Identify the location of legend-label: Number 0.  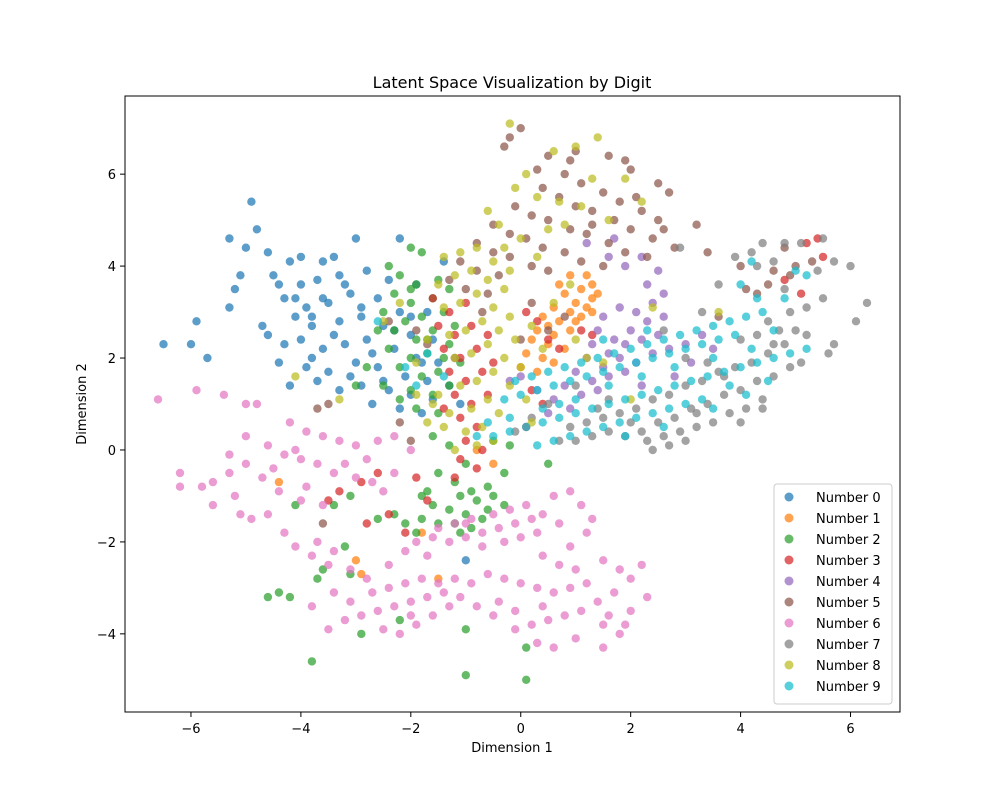
(848, 498).